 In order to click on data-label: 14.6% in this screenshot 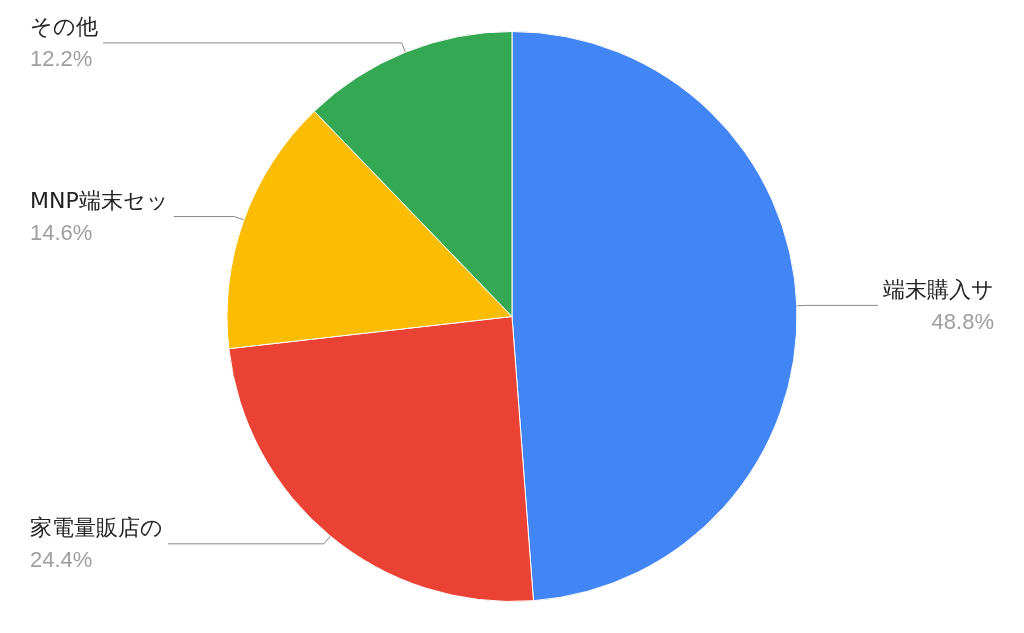, I will do `click(61, 233)`.